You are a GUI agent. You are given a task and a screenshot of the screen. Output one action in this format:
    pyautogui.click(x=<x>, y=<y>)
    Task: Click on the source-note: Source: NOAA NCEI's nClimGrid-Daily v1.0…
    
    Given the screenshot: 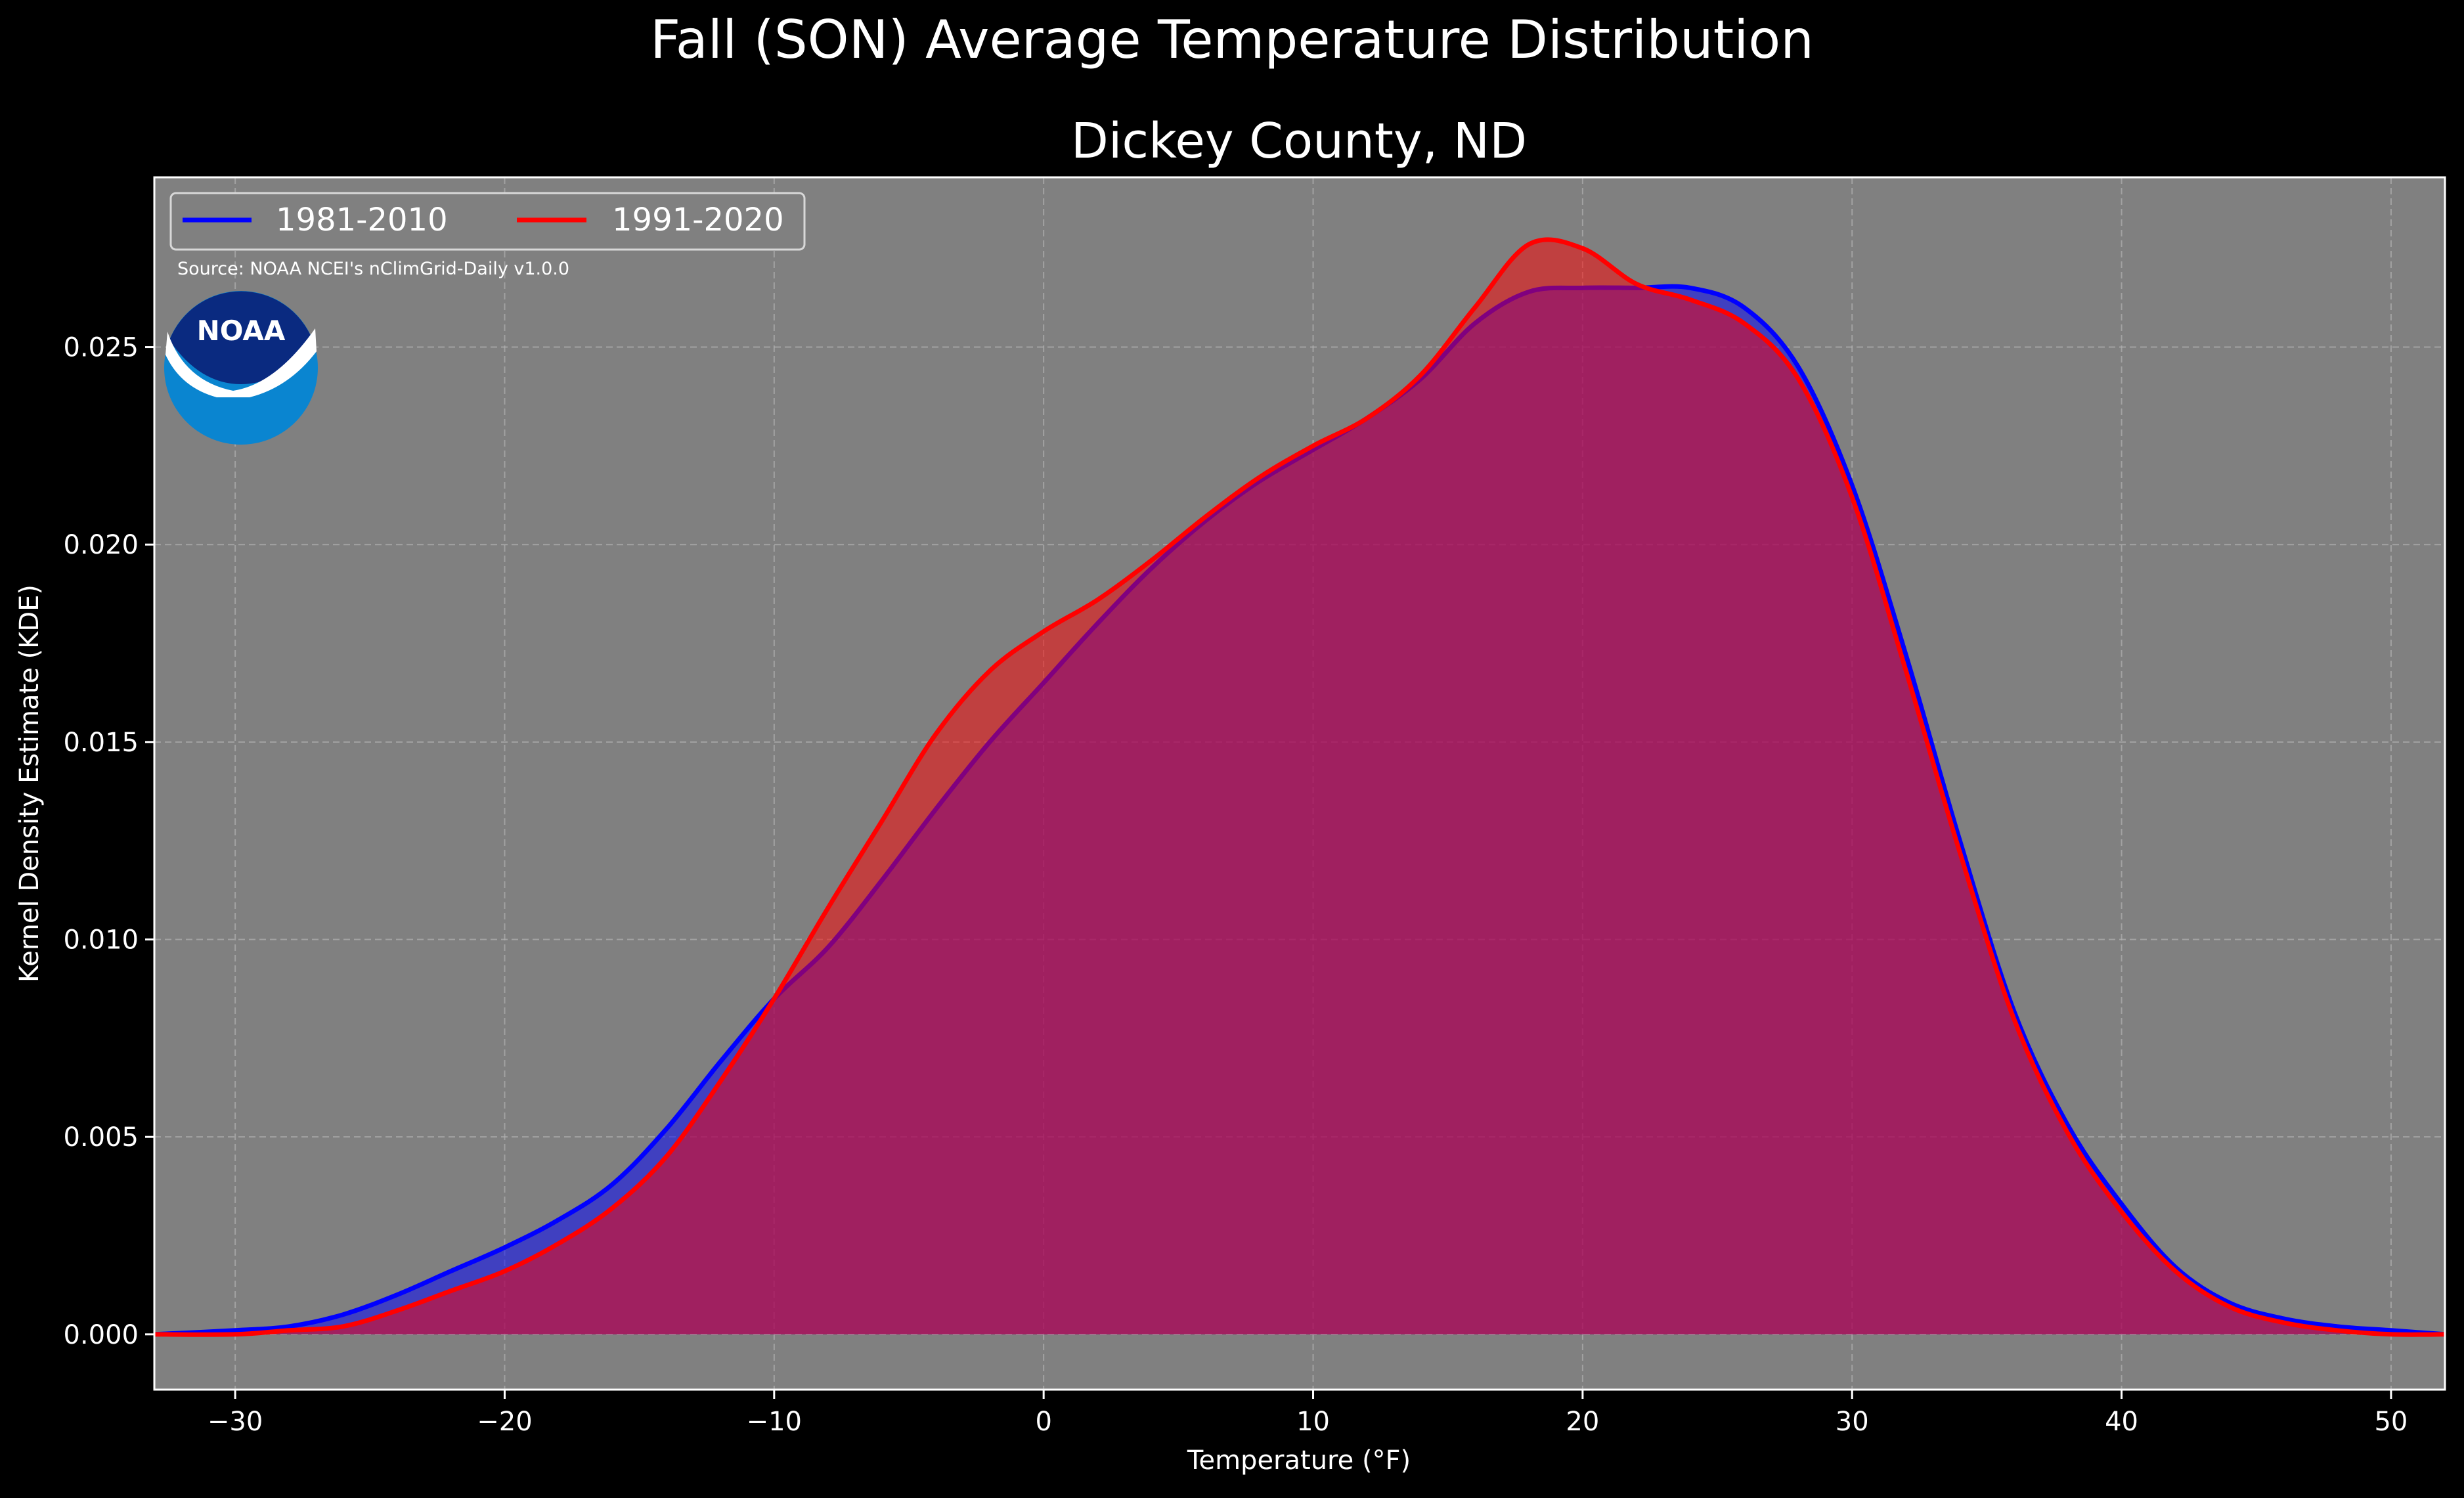 What is the action you would take?
    pyautogui.click(x=373, y=269)
    